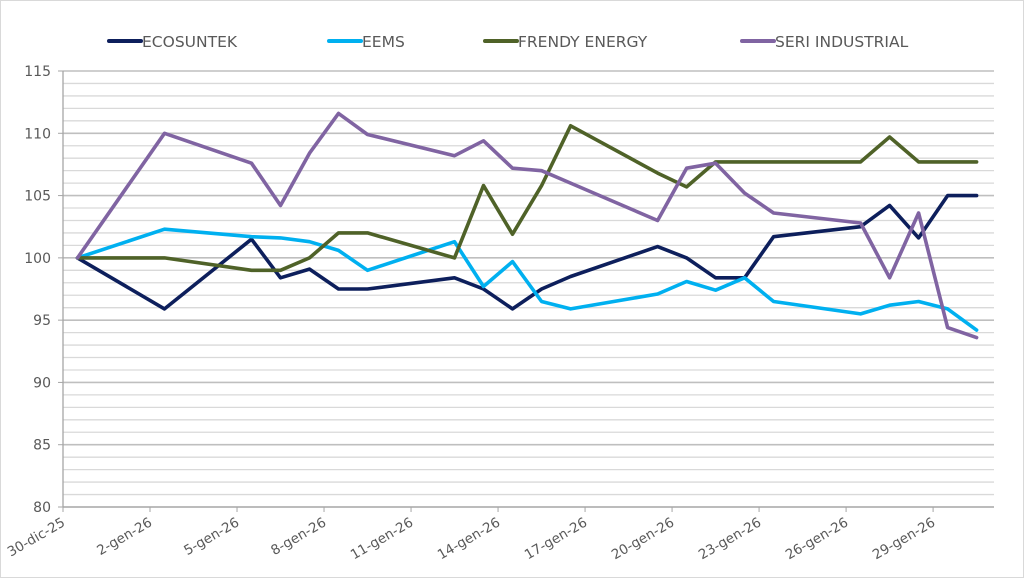 The width and height of the screenshot is (1024, 581). Describe the element at coordinates (37, 197) in the screenshot. I see `y-tick-label: 105` at that location.